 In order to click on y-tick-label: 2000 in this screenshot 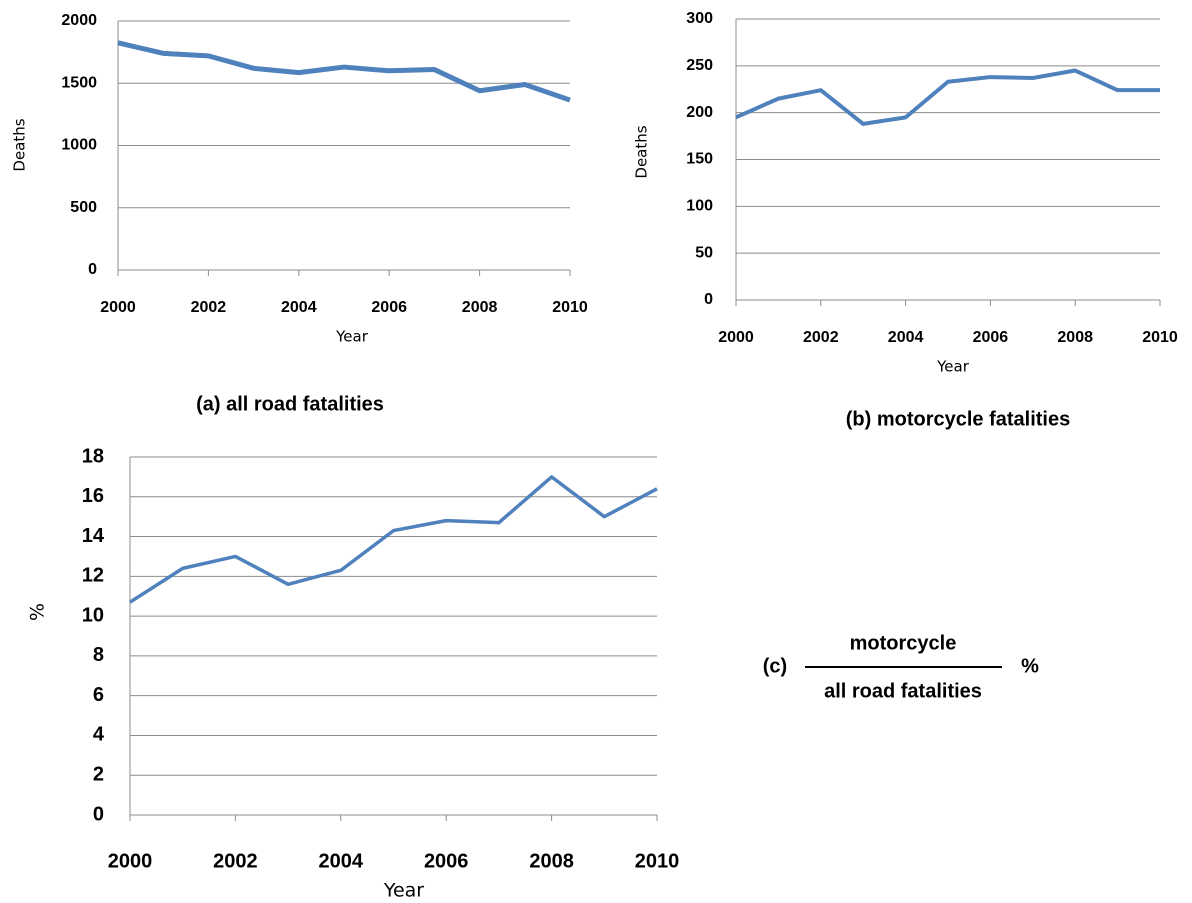, I will do `click(79, 20)`.